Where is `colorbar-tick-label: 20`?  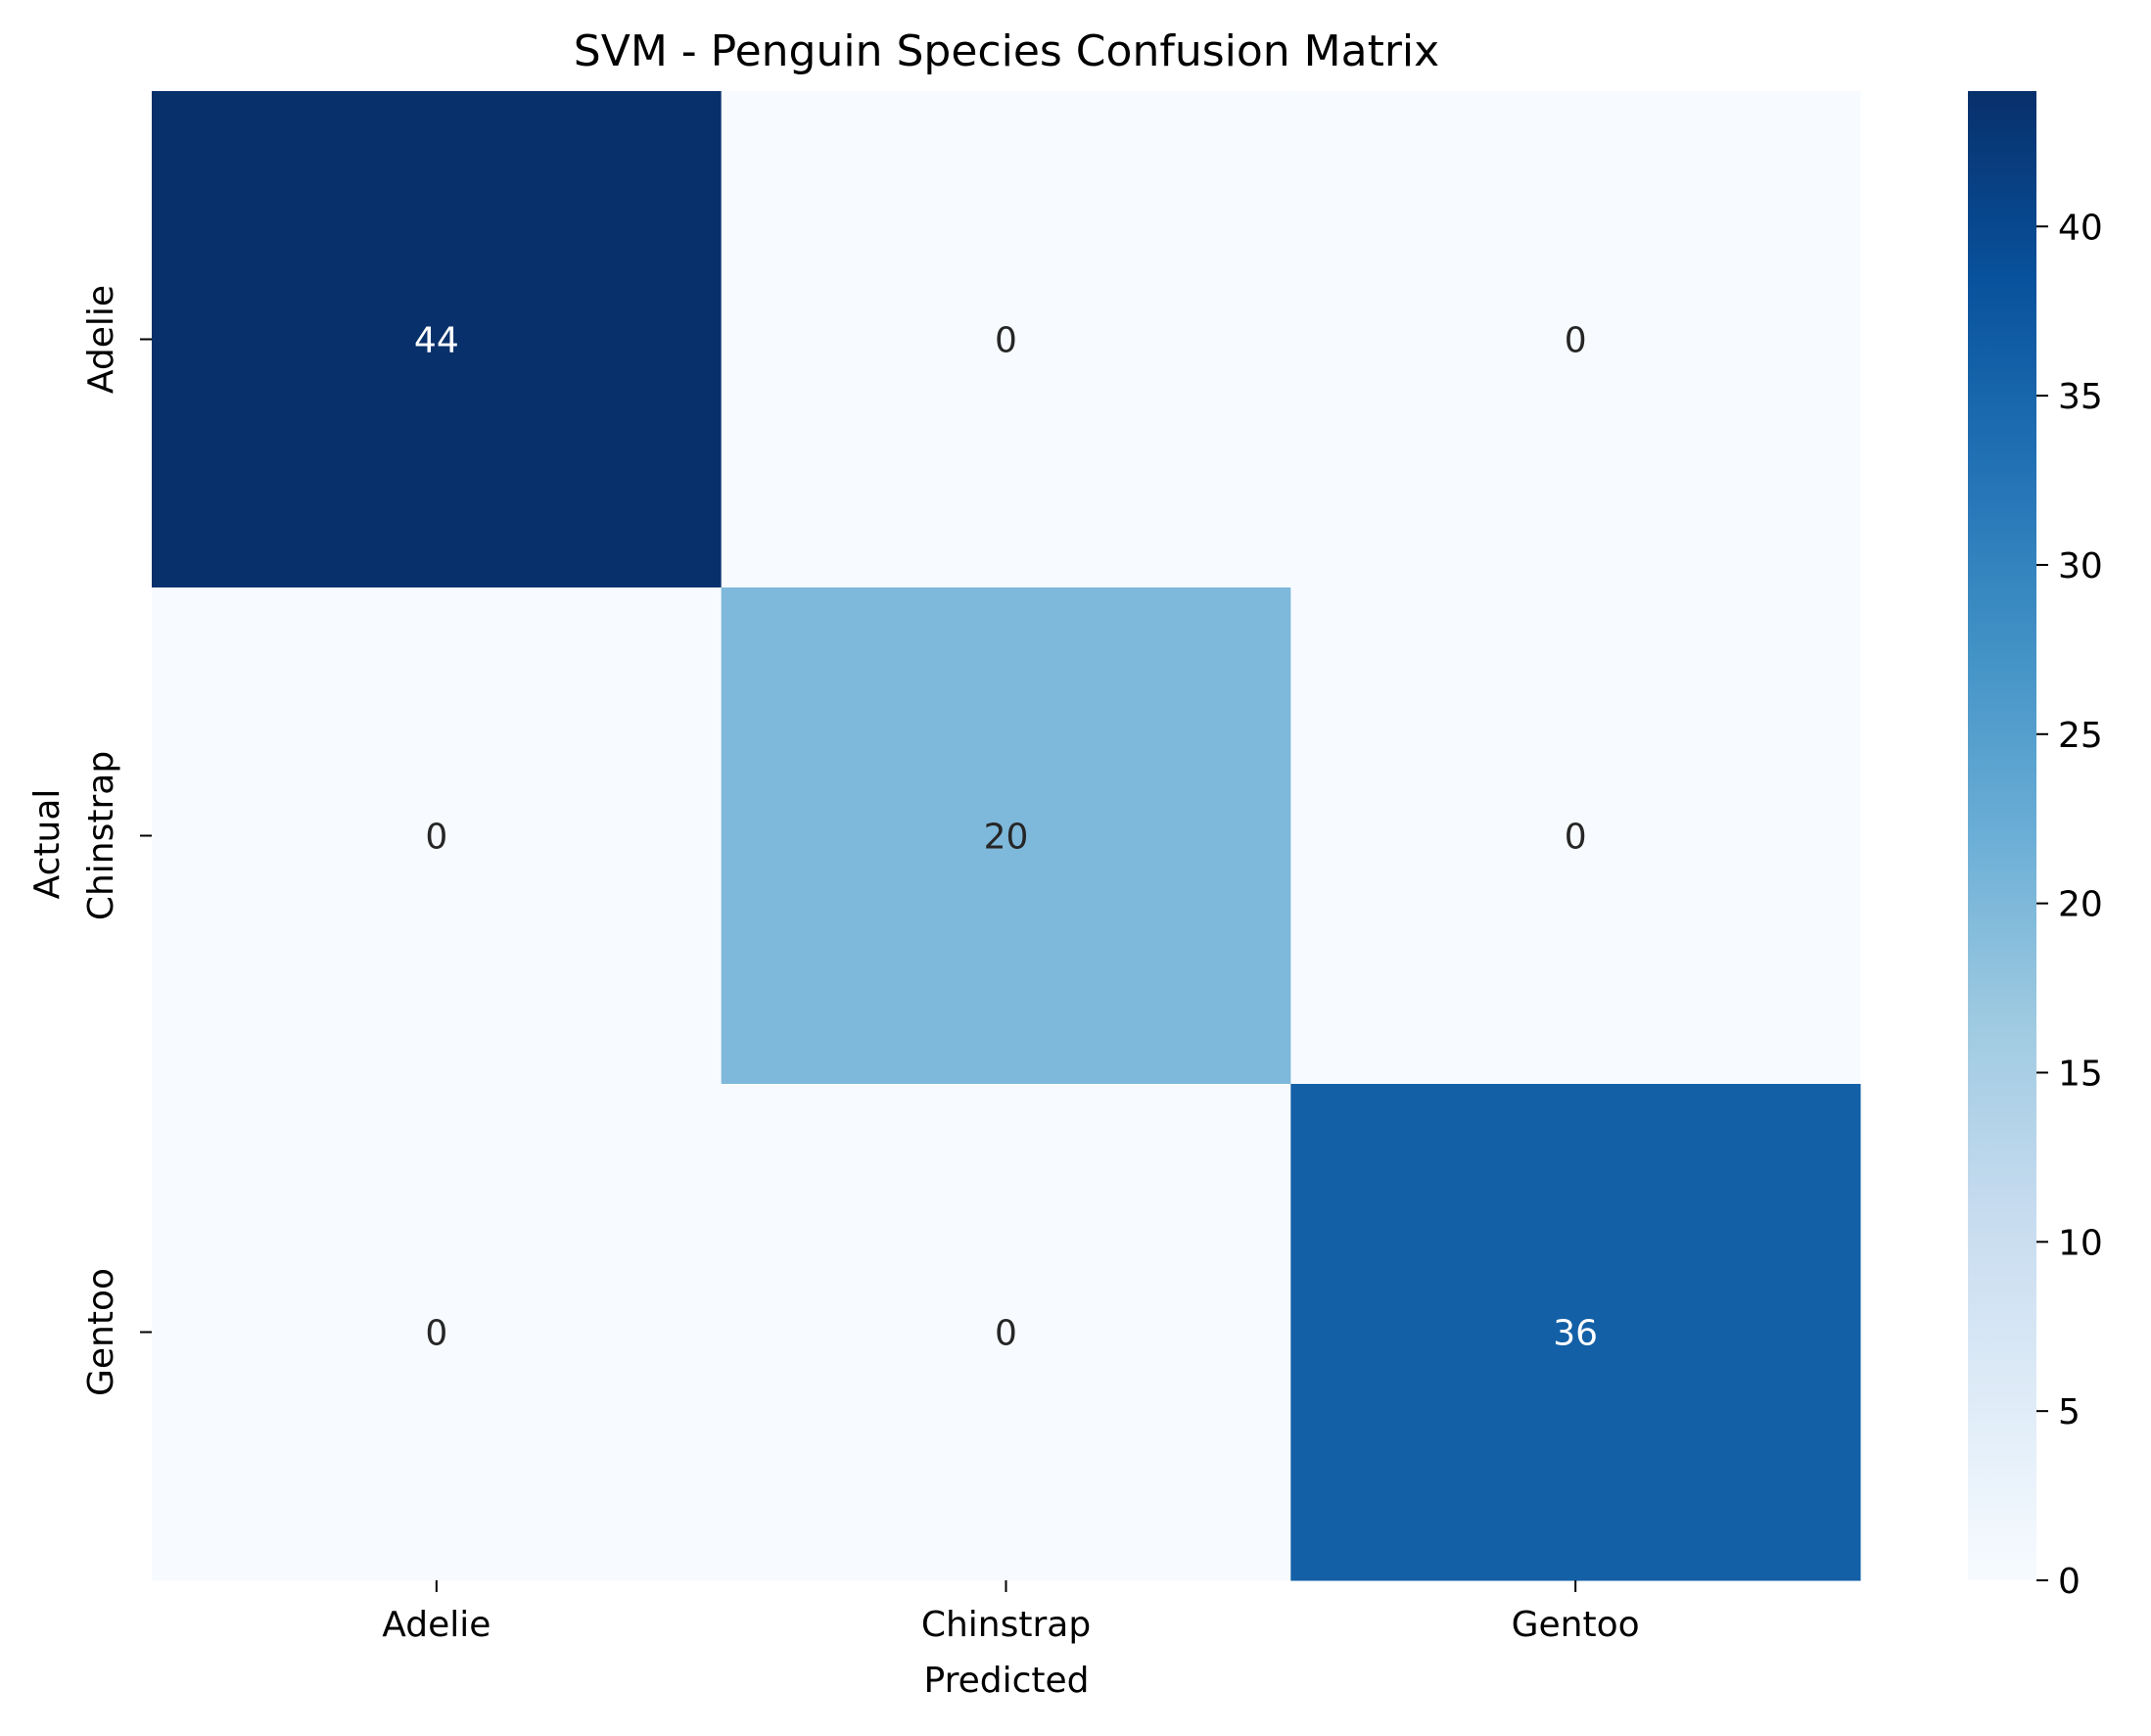
colorbar-tick-label: 20 is located at coordinates (2080, 905).